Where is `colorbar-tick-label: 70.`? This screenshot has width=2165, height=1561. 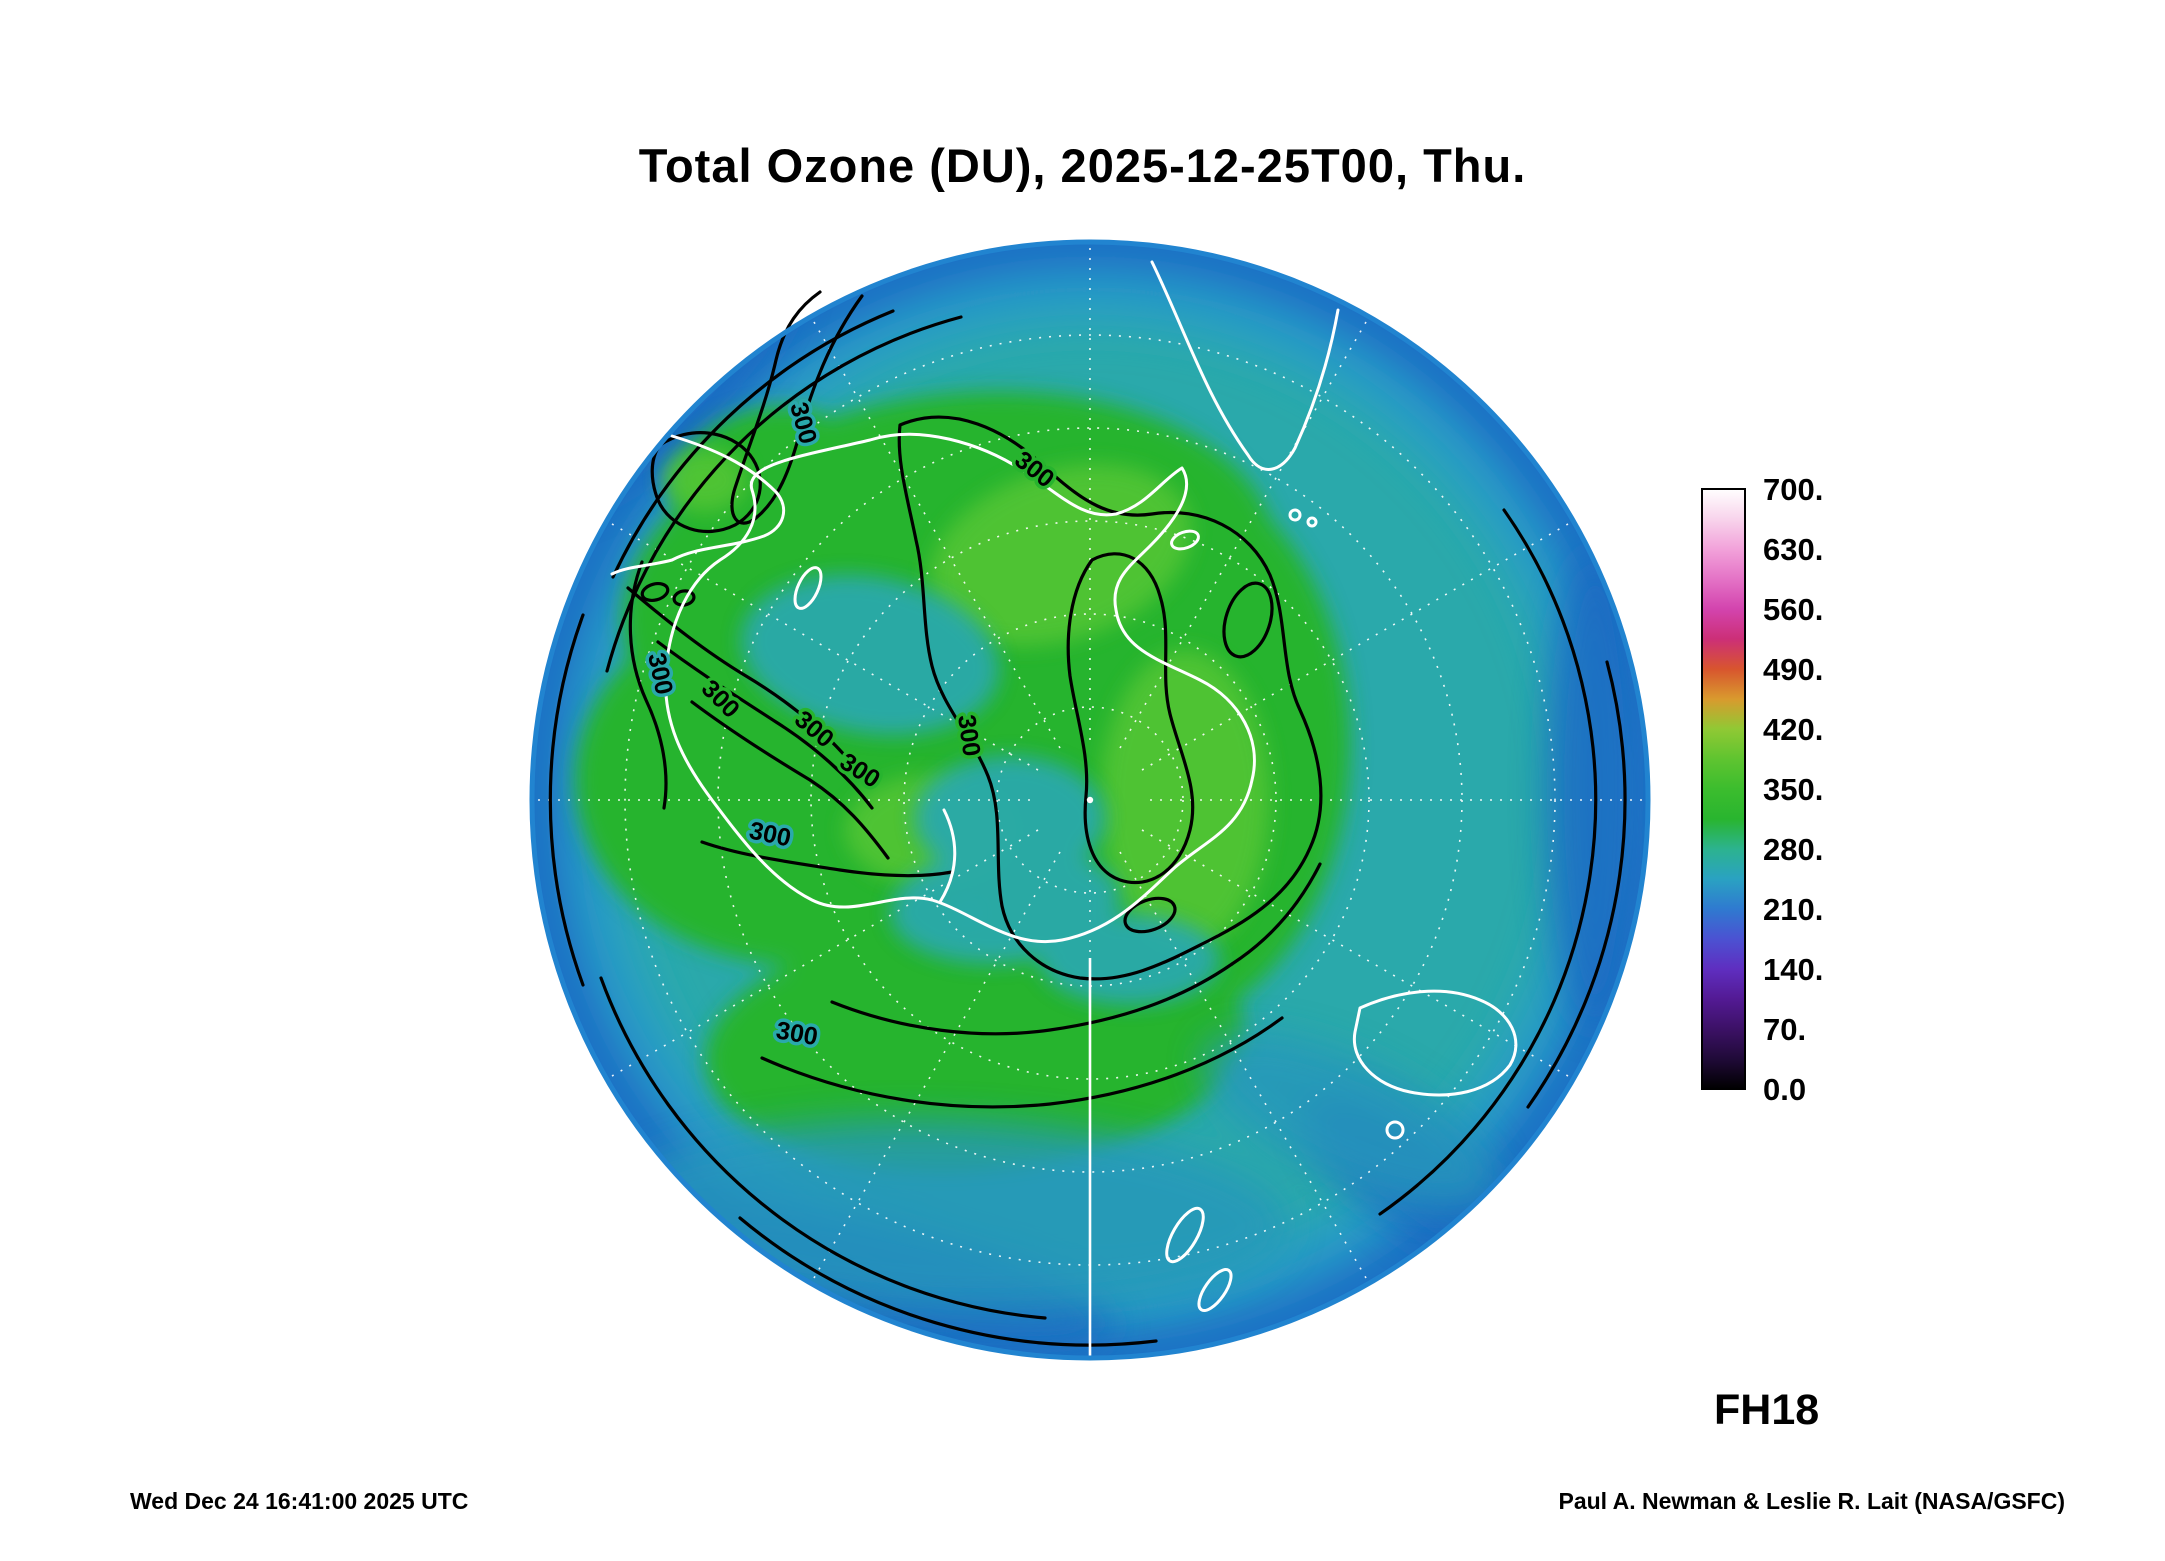
colorbar-tick-label: 70. is located at coordinates (1784, 1029).